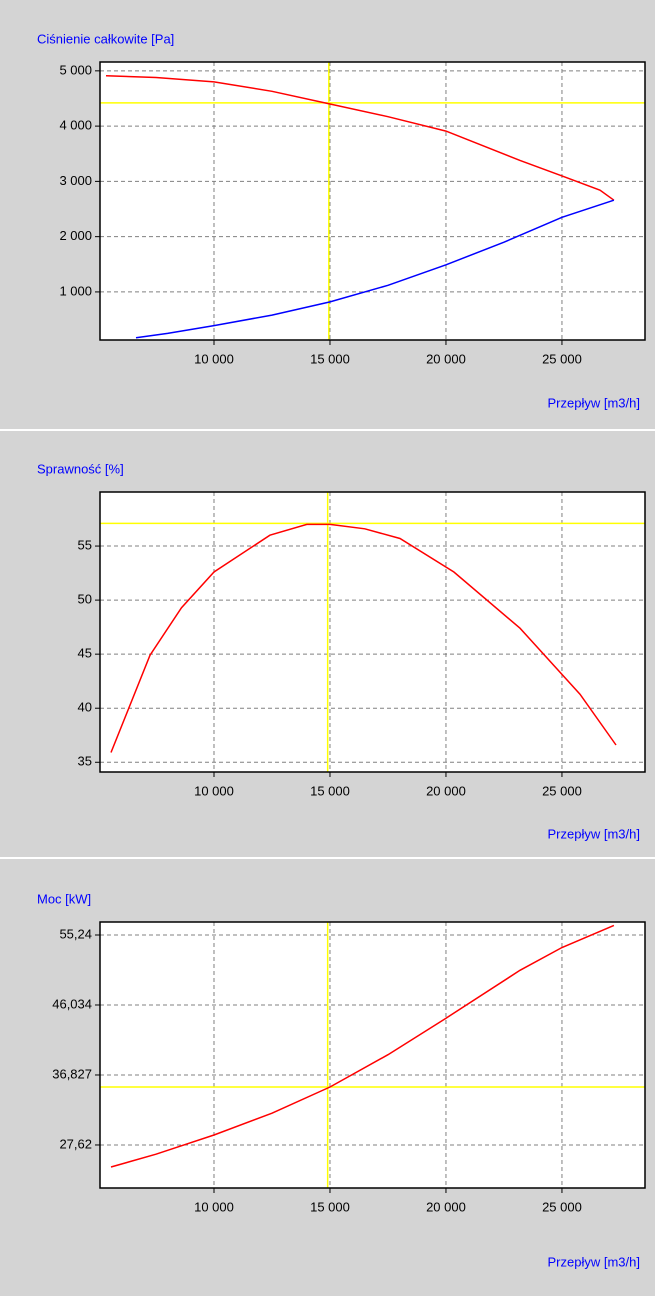 Image resolution: width=655 pixels, height=1296 pixels. I want to click on y-tick-label: 35, so click(85, 761).